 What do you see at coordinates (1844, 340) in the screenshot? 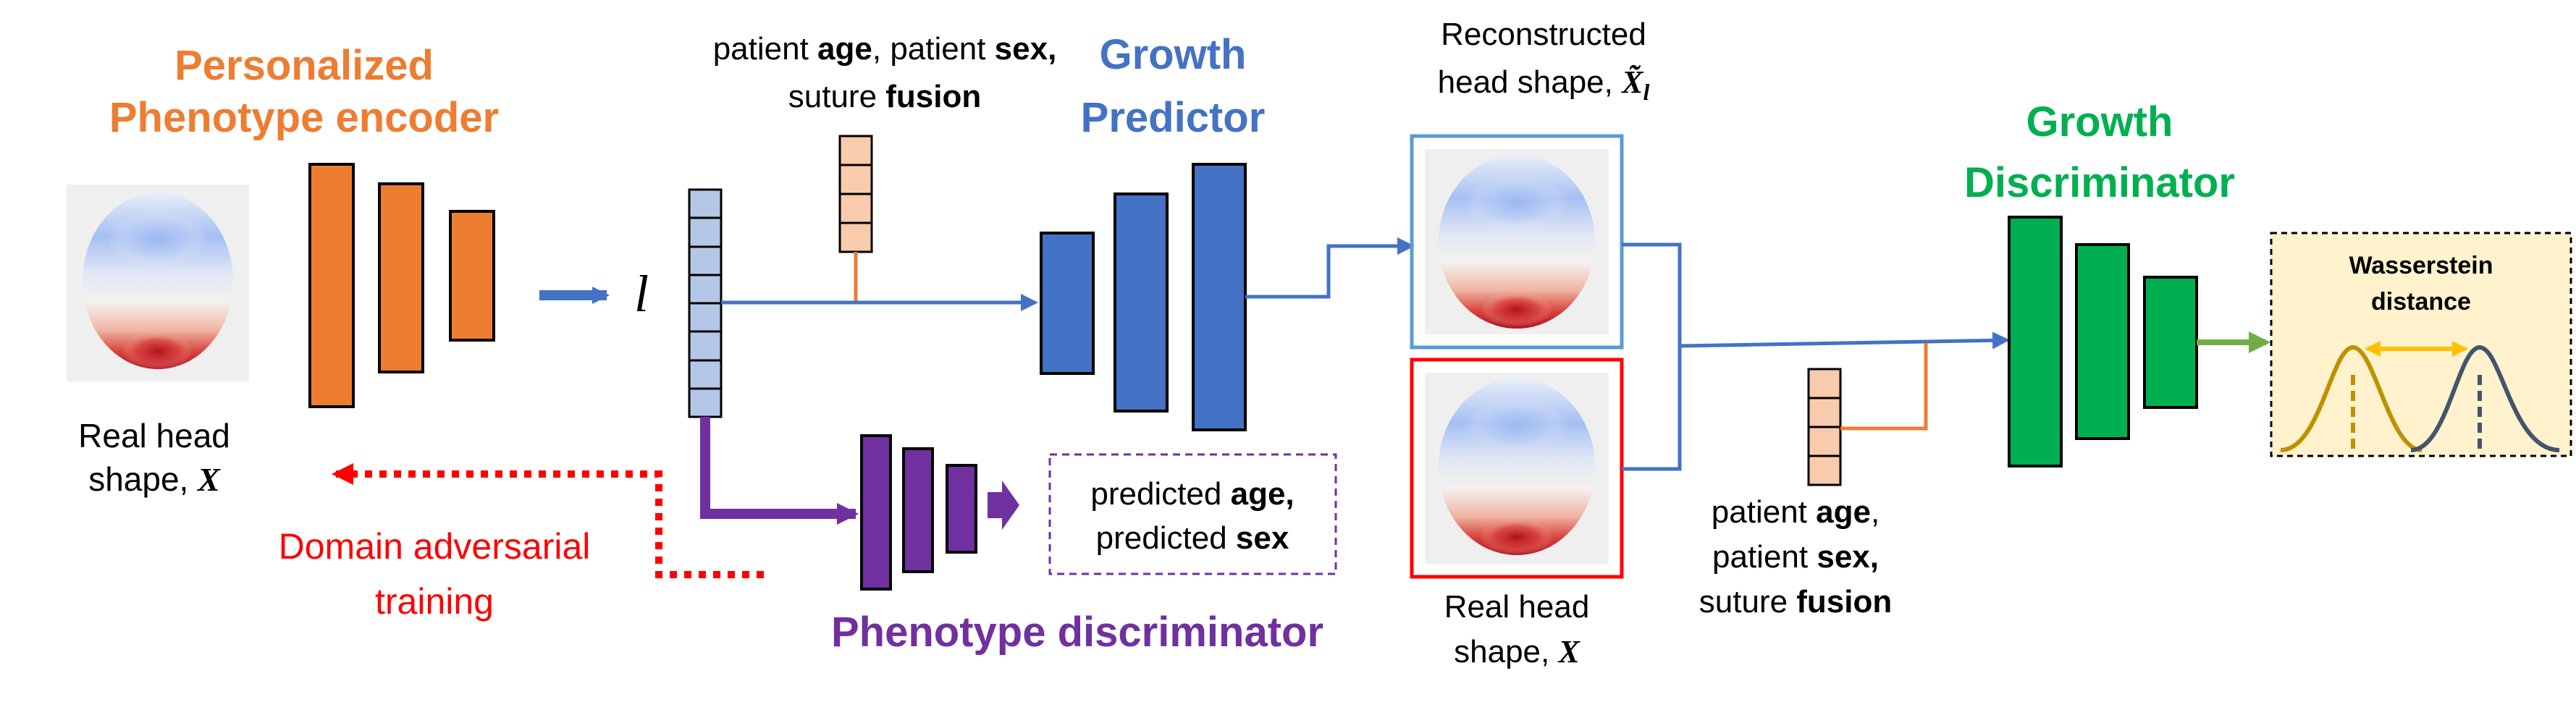
I see `merge-to-discriminator-arrow` at bounding box center [1844, 340].